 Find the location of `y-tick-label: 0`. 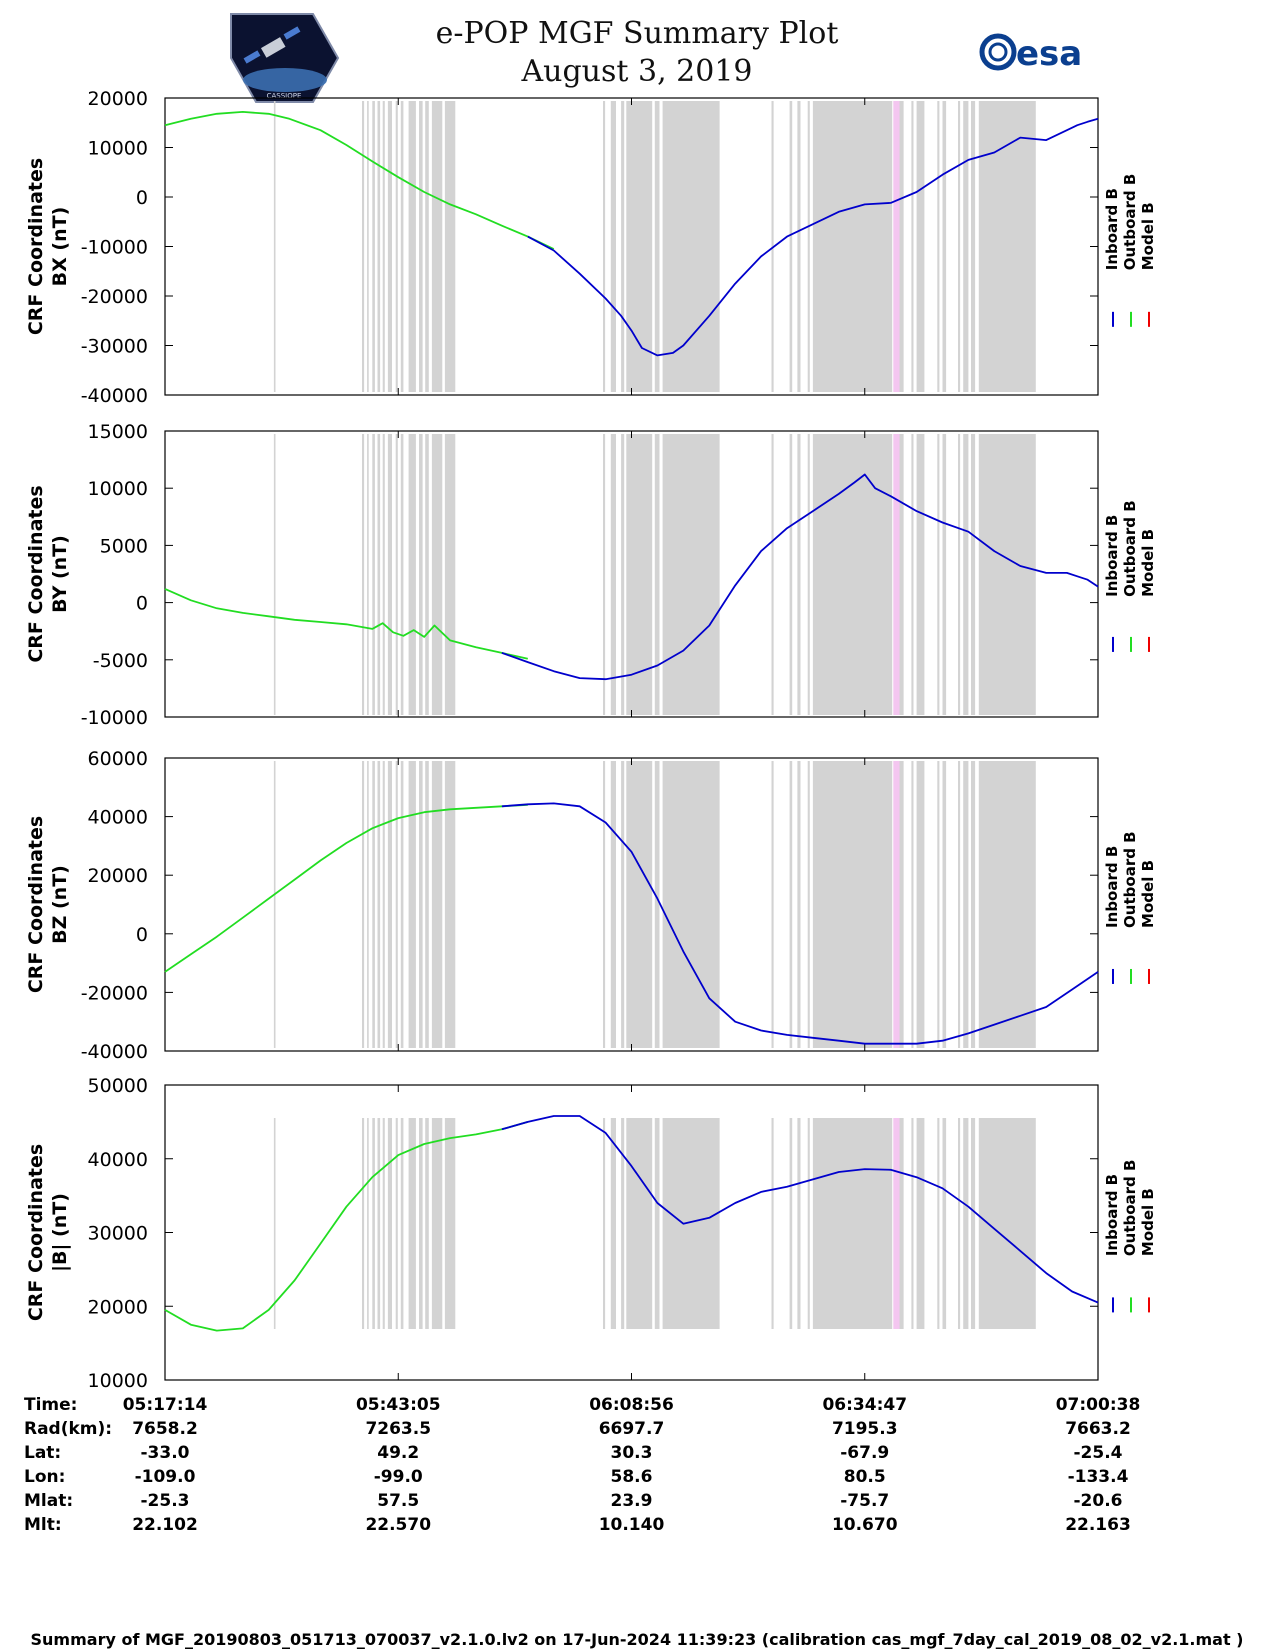

y-tick-label: 0 is located at coordinates (142, 604).